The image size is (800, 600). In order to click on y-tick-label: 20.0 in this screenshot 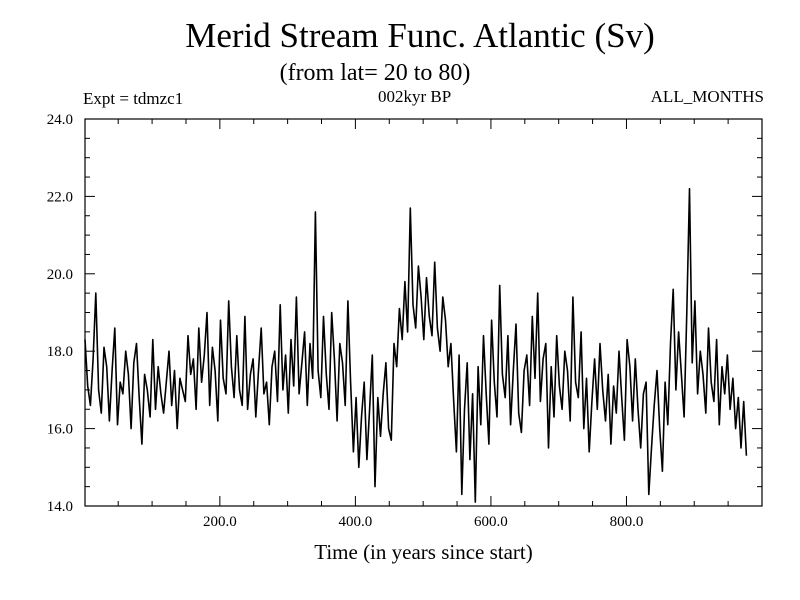, I will do `click(60, 275)`.